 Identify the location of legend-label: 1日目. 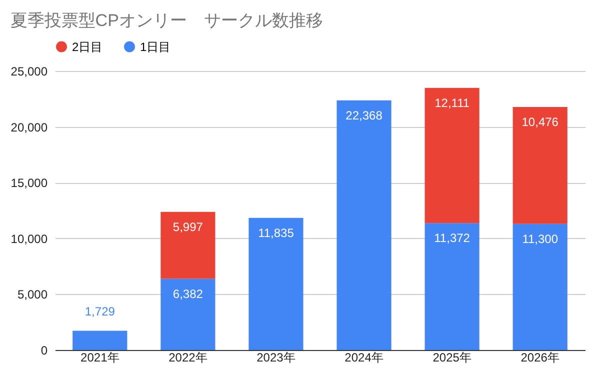
(155, 47).